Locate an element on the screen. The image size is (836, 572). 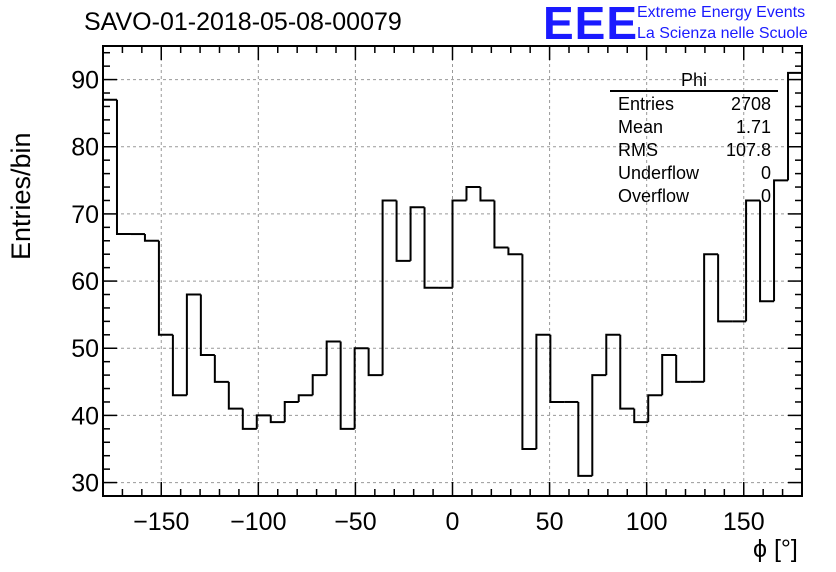
eee-logo: EEE is located at coordinates (591, 24).